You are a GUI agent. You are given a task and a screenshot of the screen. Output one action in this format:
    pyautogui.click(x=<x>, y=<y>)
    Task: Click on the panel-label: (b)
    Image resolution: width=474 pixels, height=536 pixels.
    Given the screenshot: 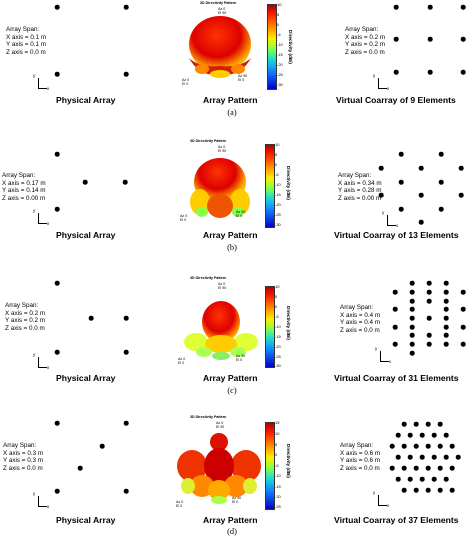 What is the action you would take?
    pyautogui.click(x=232, y=247)
    